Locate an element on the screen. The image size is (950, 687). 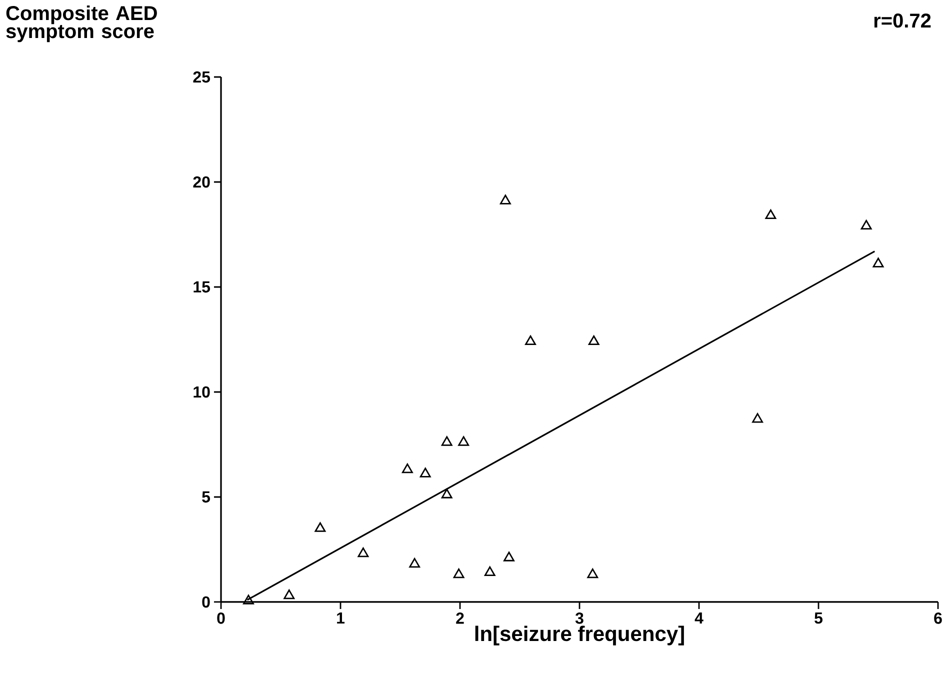
y-tick-label: 15 is located at coordinates (202, 287).